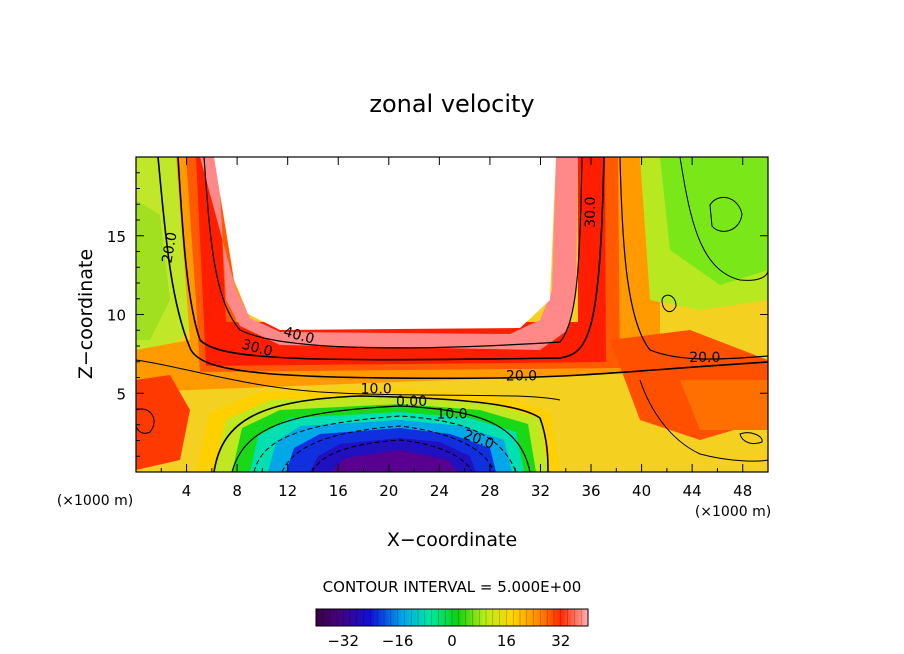 Image resolution: width=904 pixels, height=654 pixels. Describe the element at coordinates (187, 491) in the screenshot. I see `x-tick-label: 4` at that location.